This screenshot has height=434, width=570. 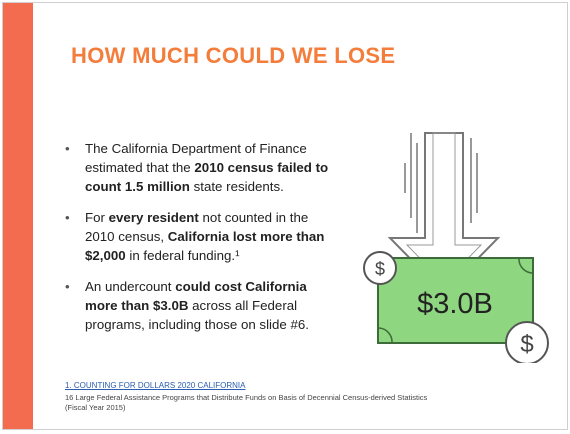 What do you see at coordinates (196, 296) in the screenshot?
I see `bold-text: could cost California more than $3.0B` at bounding box center [196, 296].